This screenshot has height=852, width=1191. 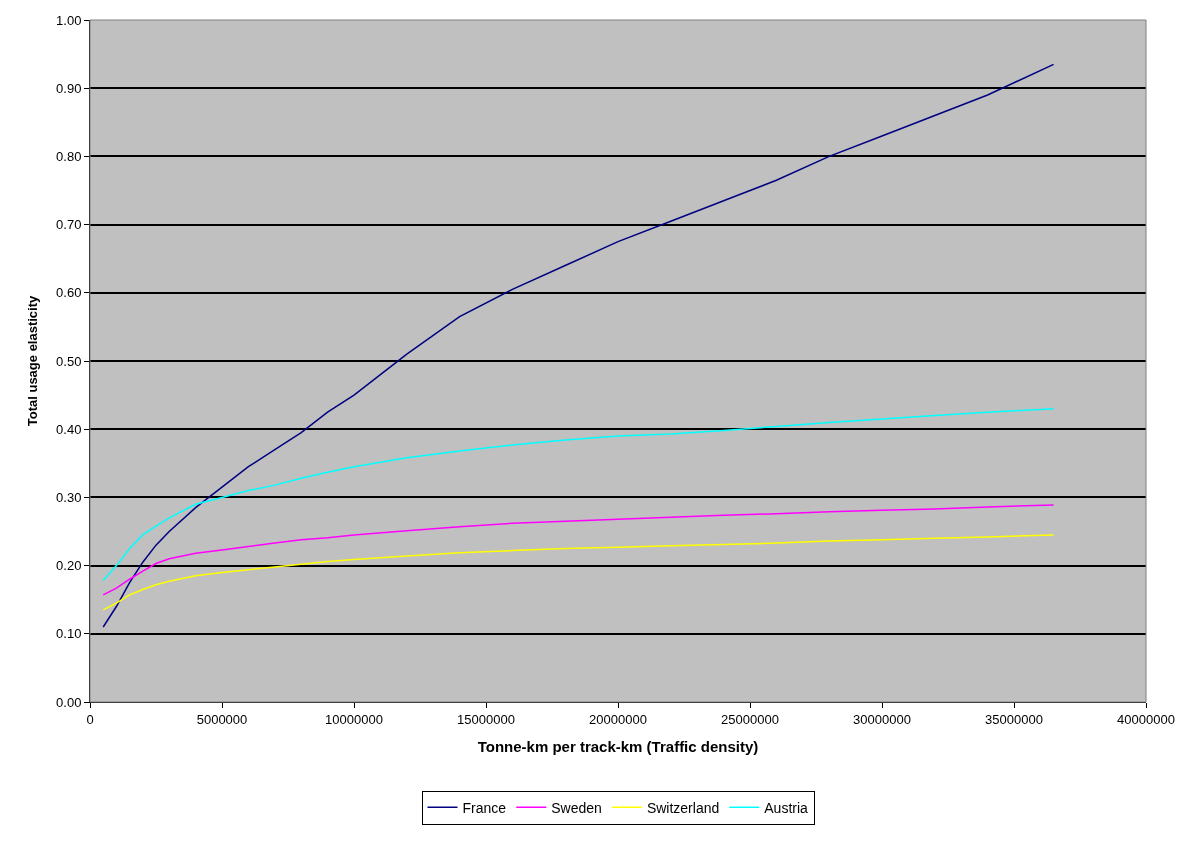 I want to click on y-tick-label: 0.70, so click(x=69, y=225).